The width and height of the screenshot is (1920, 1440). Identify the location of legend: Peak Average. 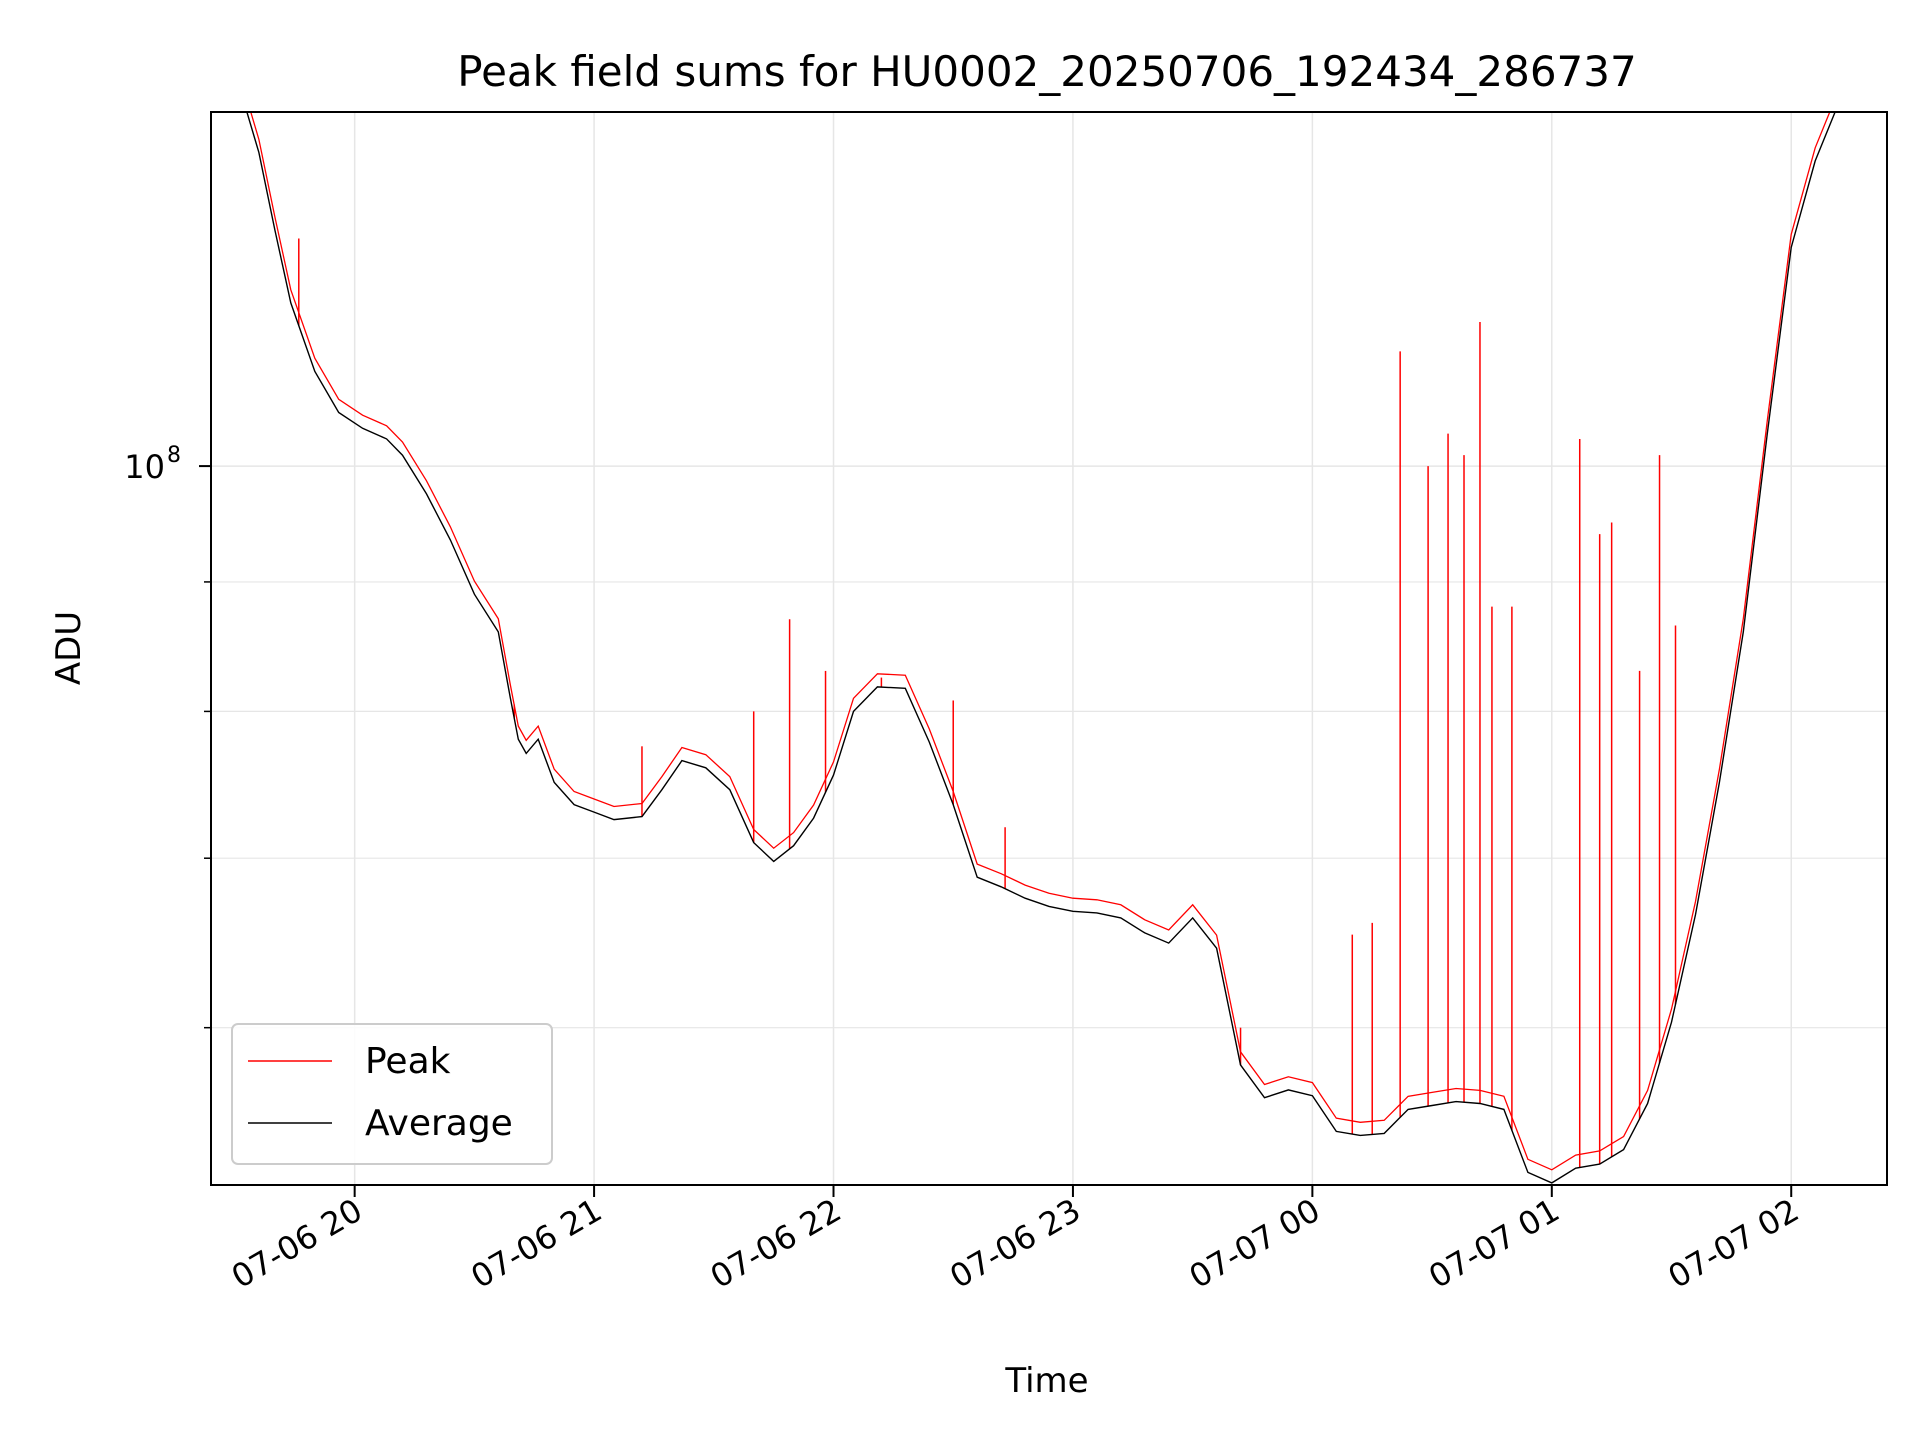
(392, 1094).